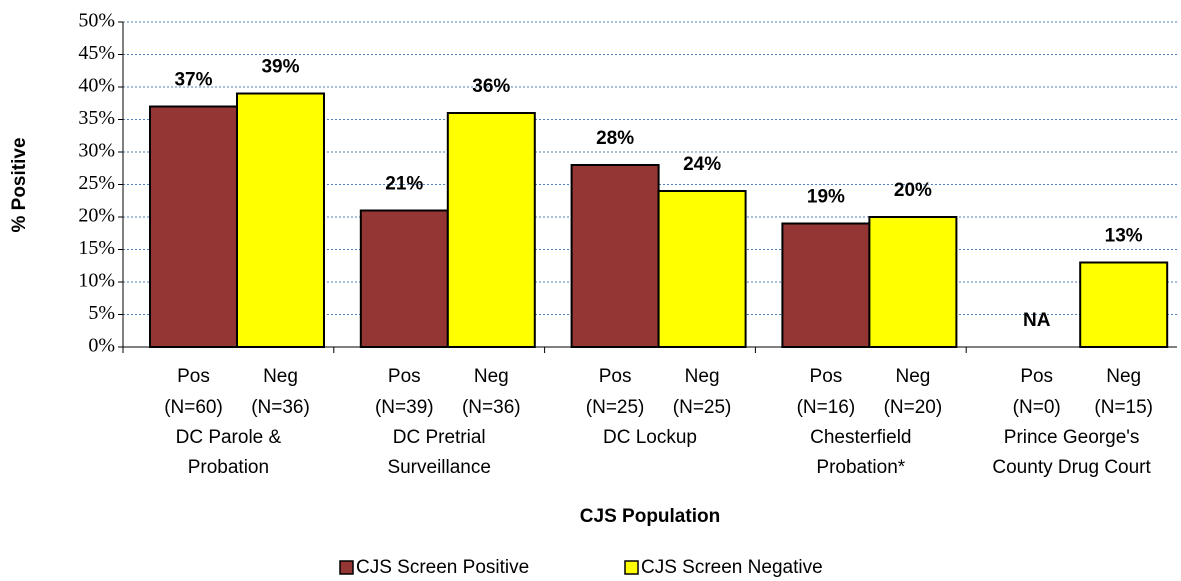 The image size is (1181, 581). What do you see at coordinates (96, 118) in the screenshot?
I see `y-tick-label: 35%` at bounding box center [96, 118].